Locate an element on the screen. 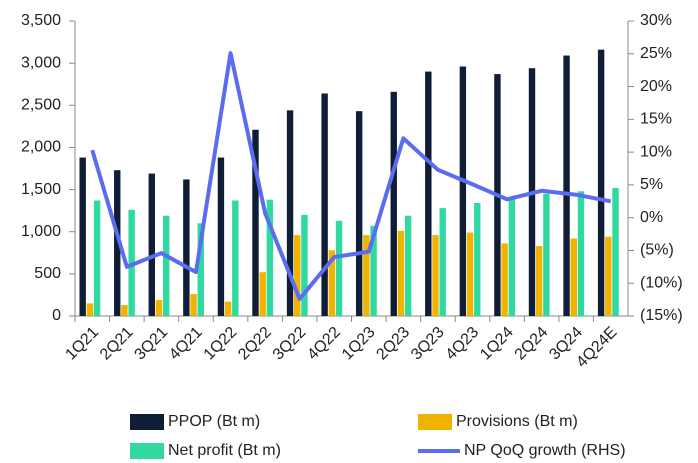  x-tick-label: 3Q23 is located at coordinates (428, 344).